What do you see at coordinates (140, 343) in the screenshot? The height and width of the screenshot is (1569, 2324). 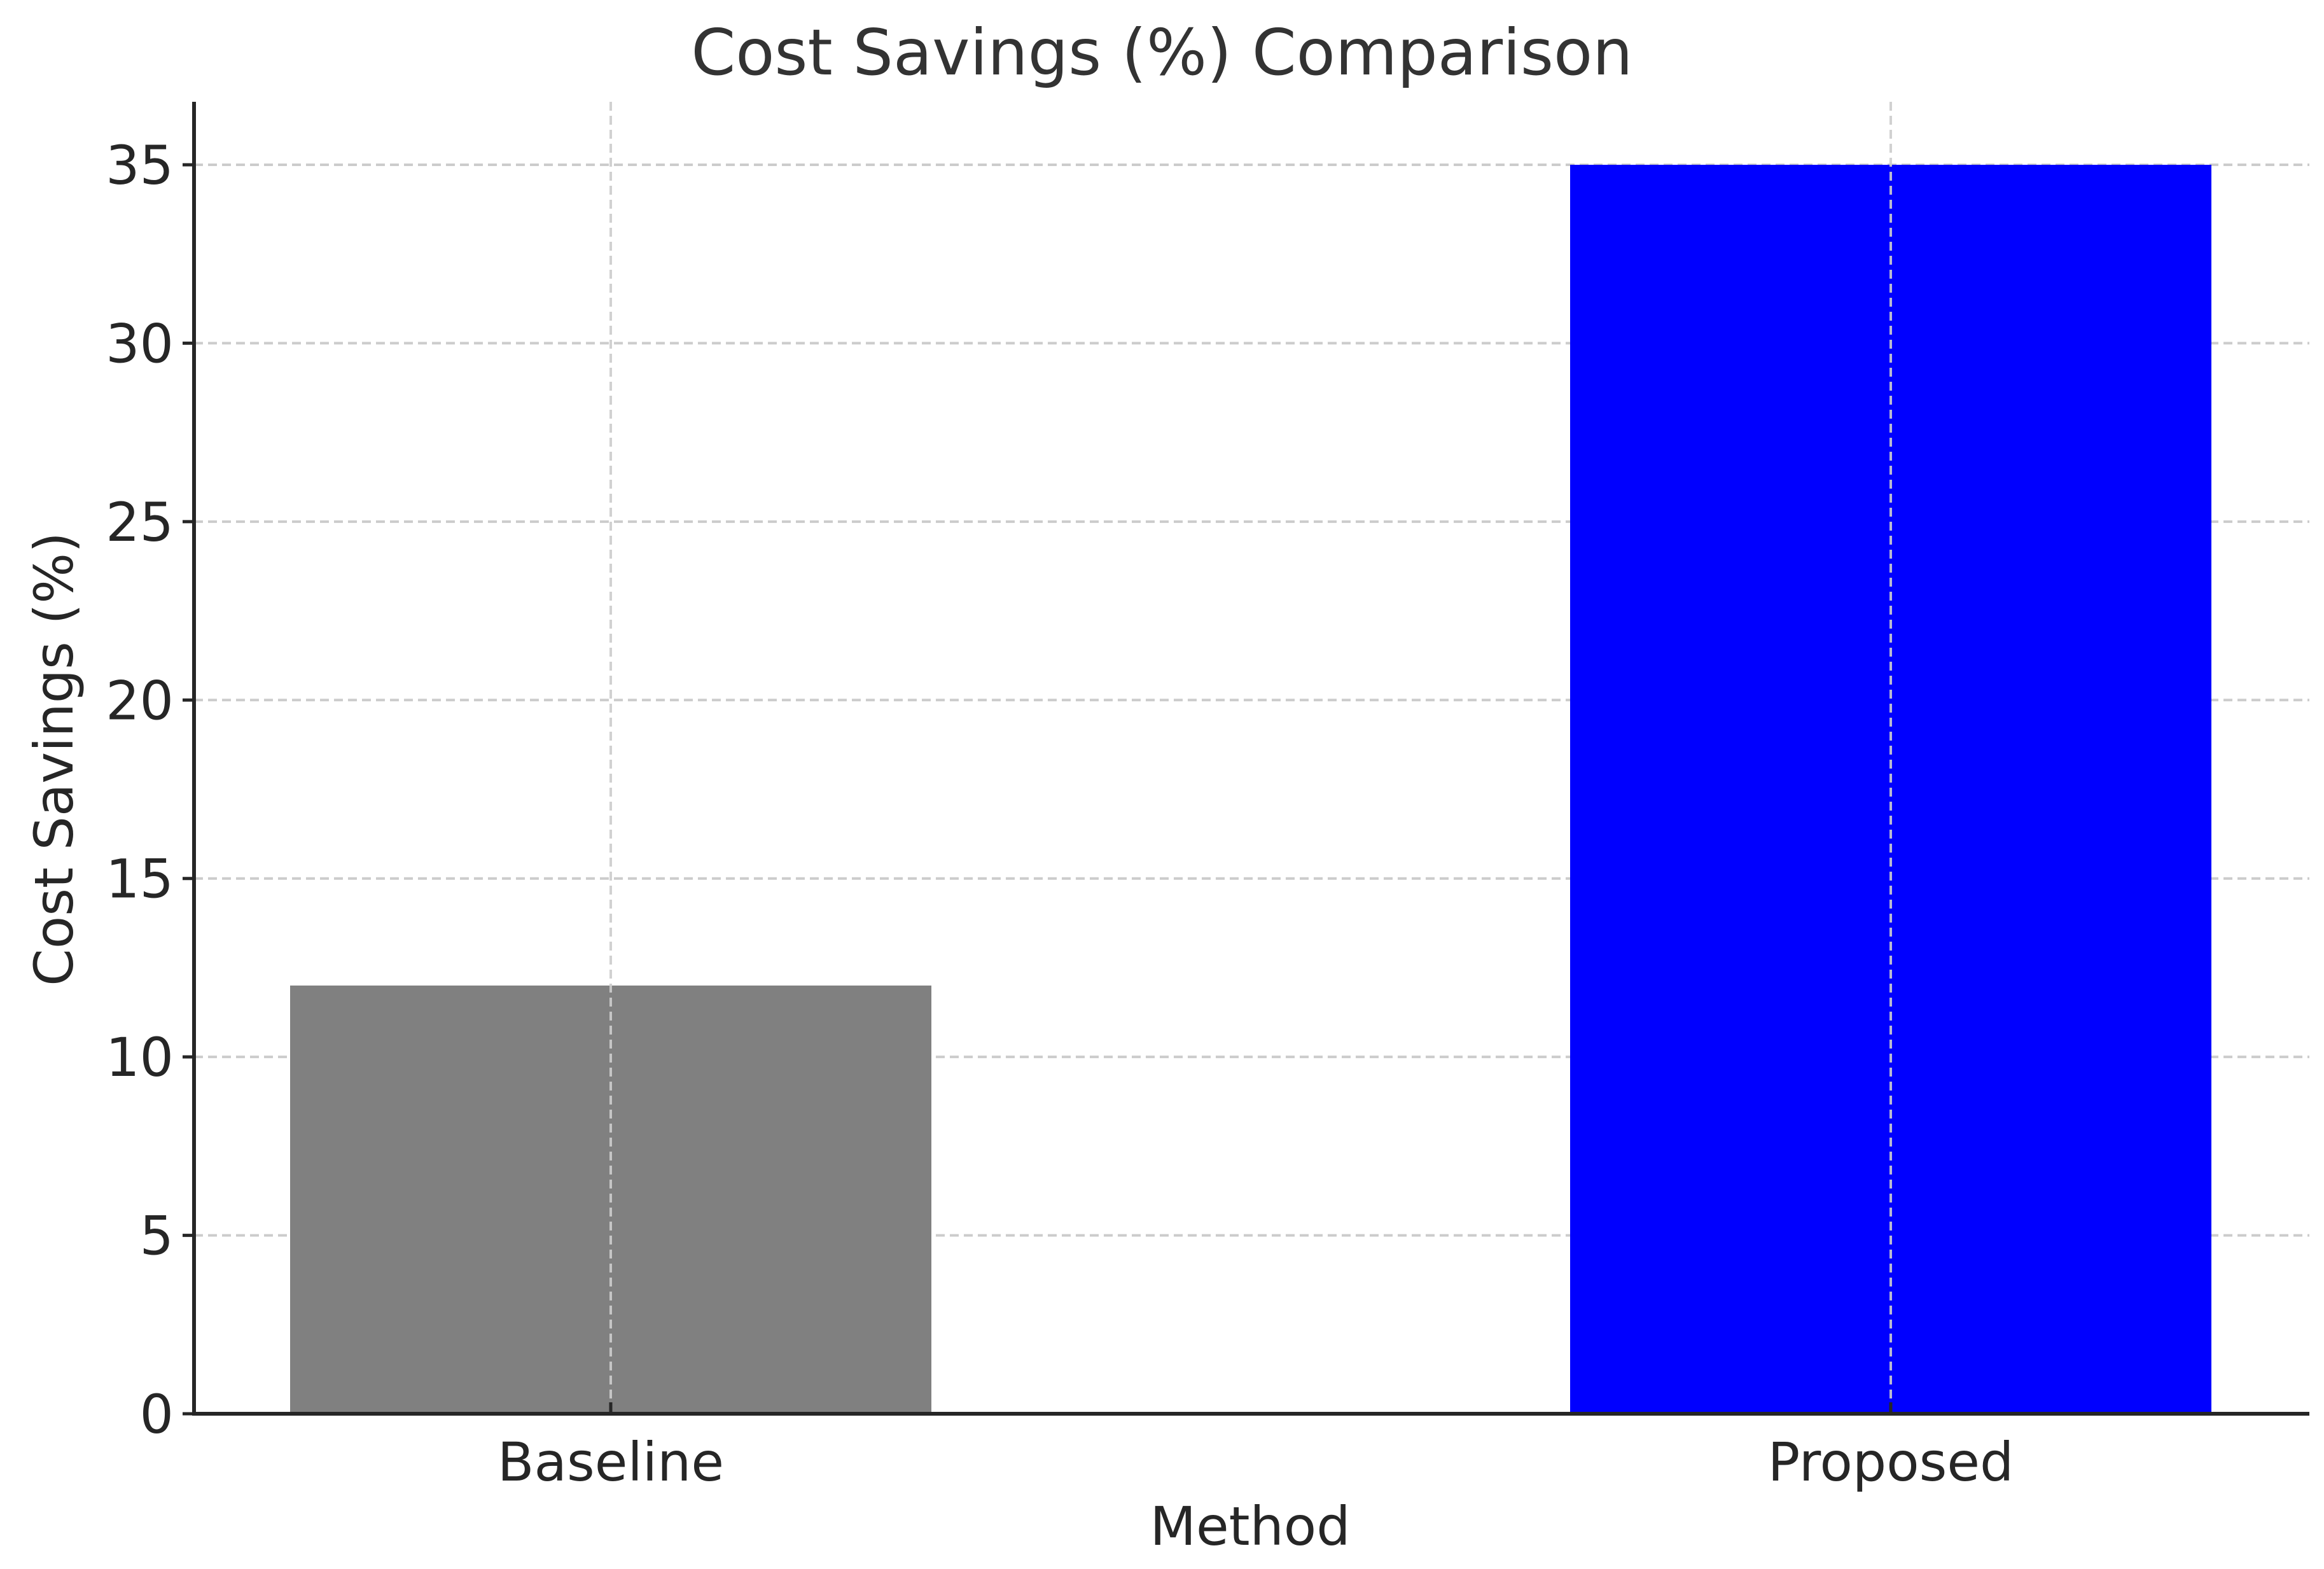 I see `y-tick-label: 30` at bounding box center [140, 343].